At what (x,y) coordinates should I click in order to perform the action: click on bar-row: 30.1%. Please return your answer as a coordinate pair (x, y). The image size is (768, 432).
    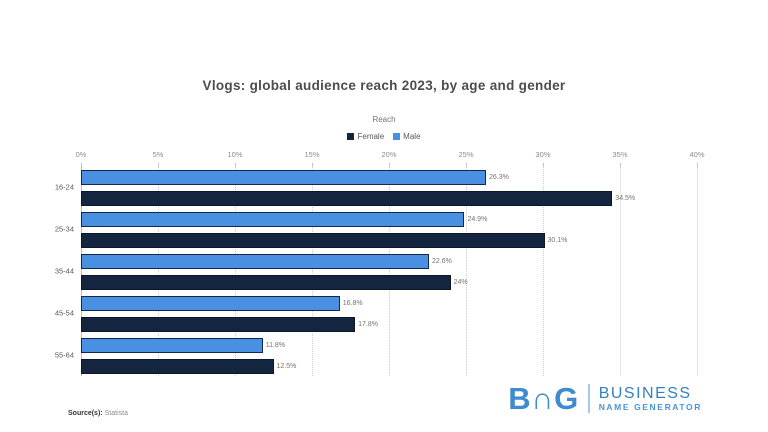
    Looking at the image, I should click on (389, 240).